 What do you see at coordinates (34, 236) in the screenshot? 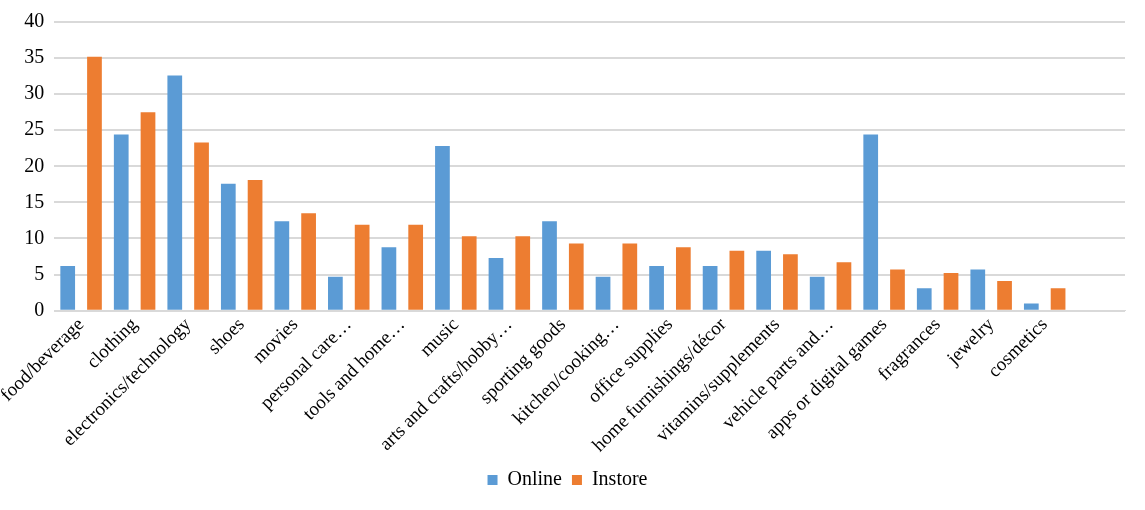
I see `y-tick-label: 10` at bounding box center [34, 236].